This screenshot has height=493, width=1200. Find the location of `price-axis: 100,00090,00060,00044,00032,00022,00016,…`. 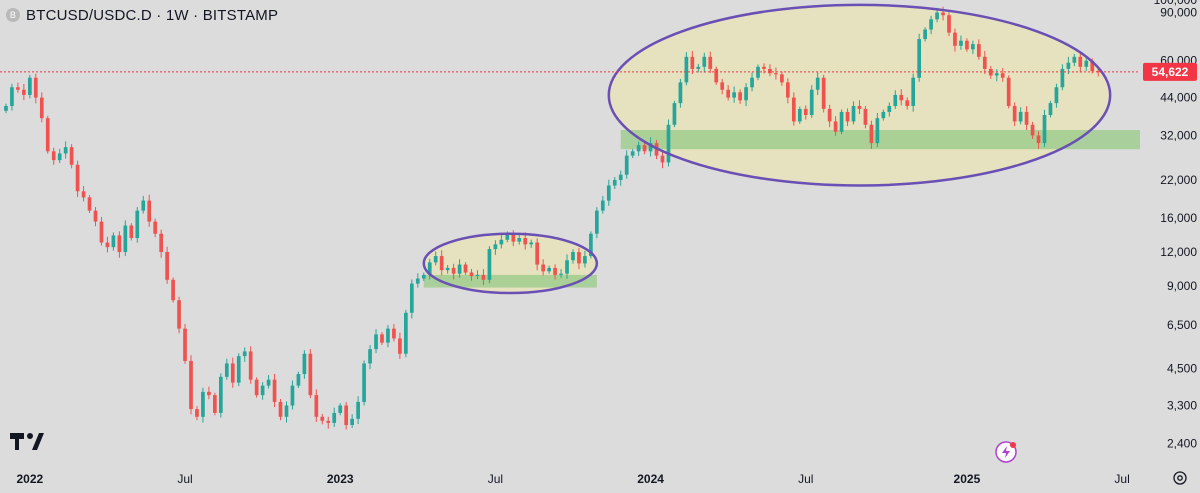

price-axis: 100,00090,00060,00044,00032,00022,00016,… is located at coordinates (1176, 225).